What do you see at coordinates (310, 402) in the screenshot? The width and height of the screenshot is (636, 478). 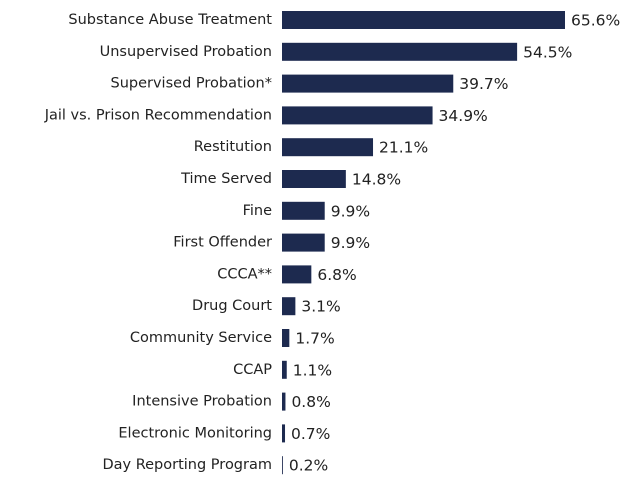 I see `value-label: 0.8%` at bounding box center [310, 402].